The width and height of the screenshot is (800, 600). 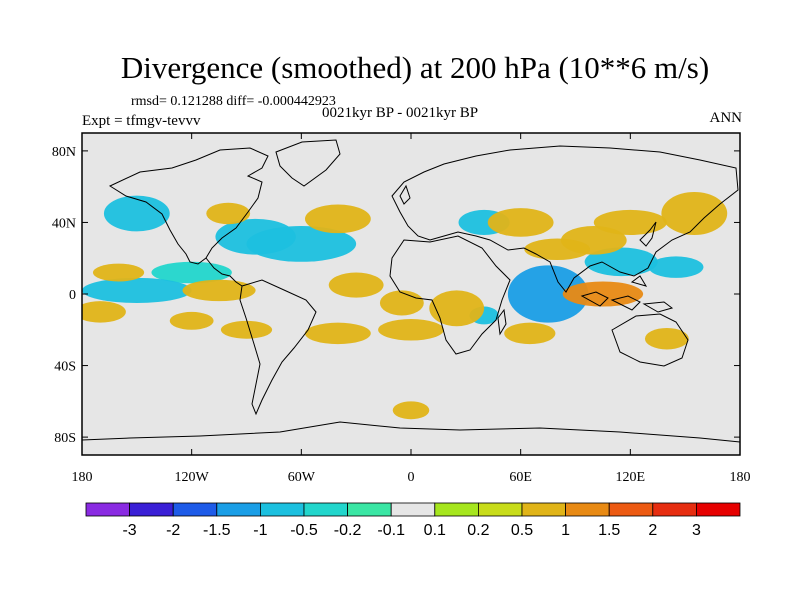 What do you see at coordinates (502, 322) in the screenshot?
I see `coast-madagascar` at bounding box center [502, 322].